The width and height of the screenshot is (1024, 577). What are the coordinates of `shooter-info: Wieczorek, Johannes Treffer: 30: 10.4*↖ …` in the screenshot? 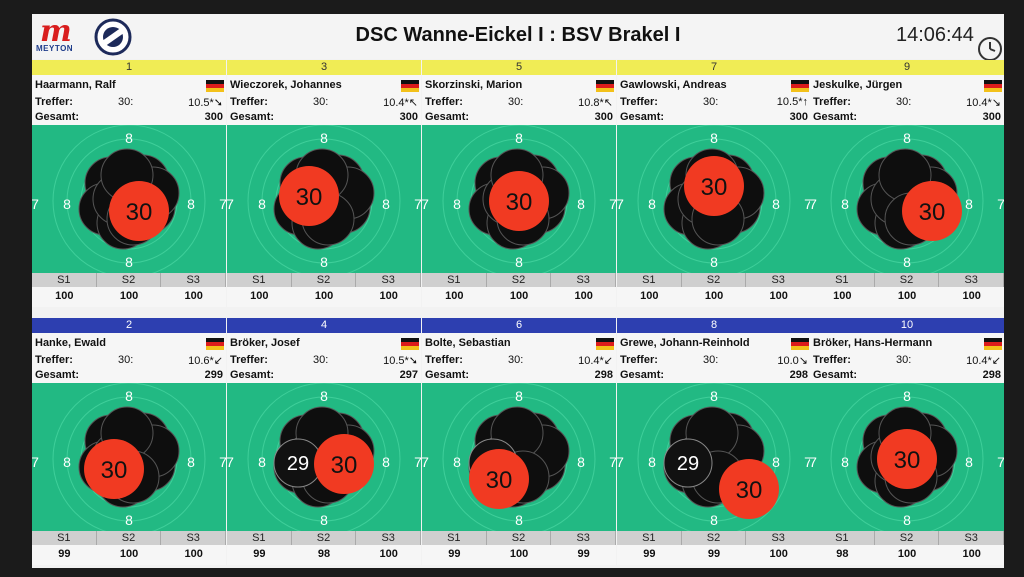 It's located at (324, 100).